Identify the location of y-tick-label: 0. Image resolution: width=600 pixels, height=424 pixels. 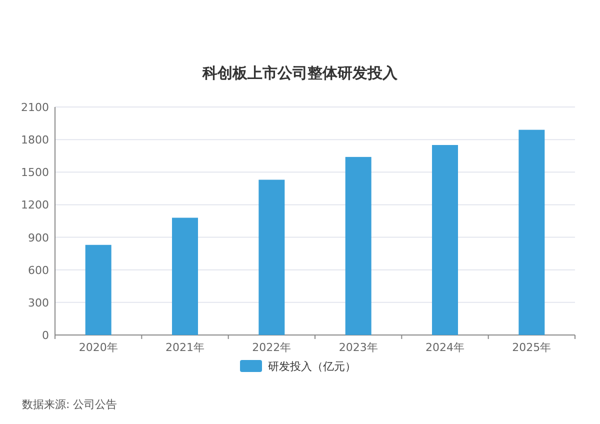
(45, 335).